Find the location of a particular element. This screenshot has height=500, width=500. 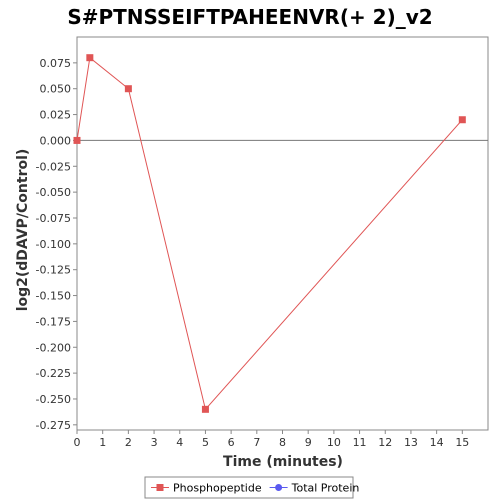

y-tick-label: -0.050 is located at coordinates (53, 192).